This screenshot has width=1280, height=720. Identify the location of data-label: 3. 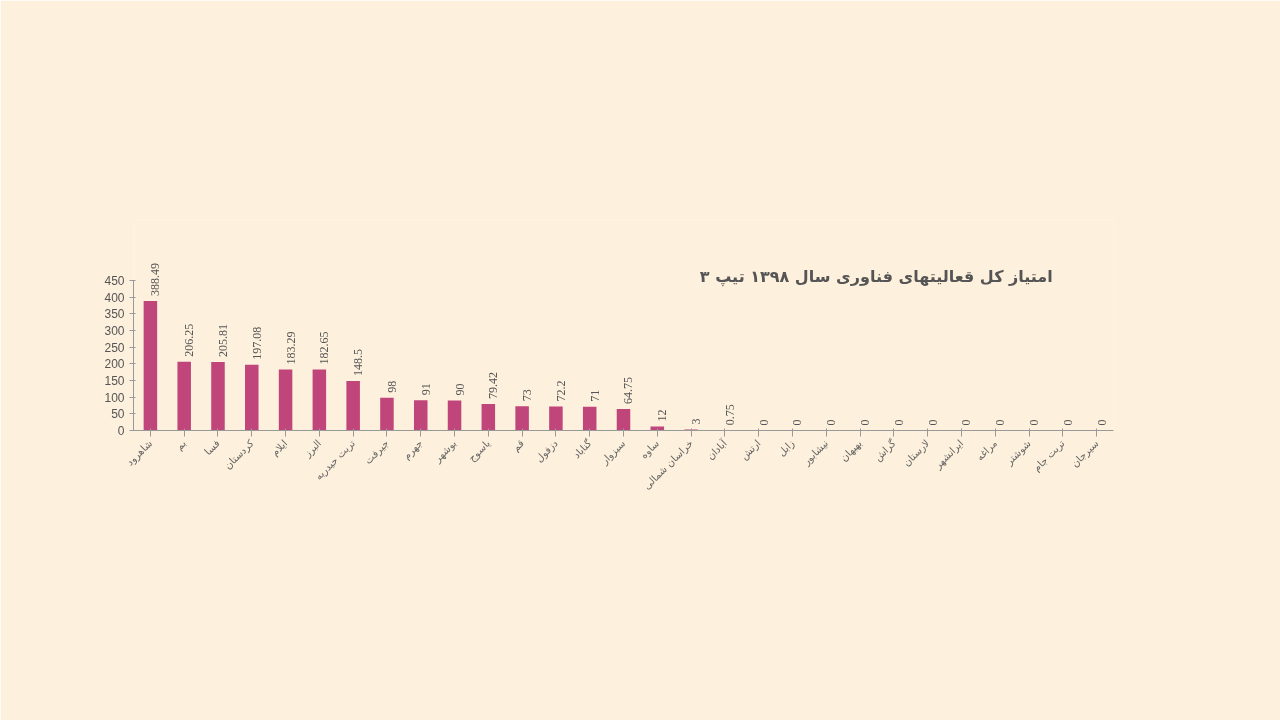
(696, 421).